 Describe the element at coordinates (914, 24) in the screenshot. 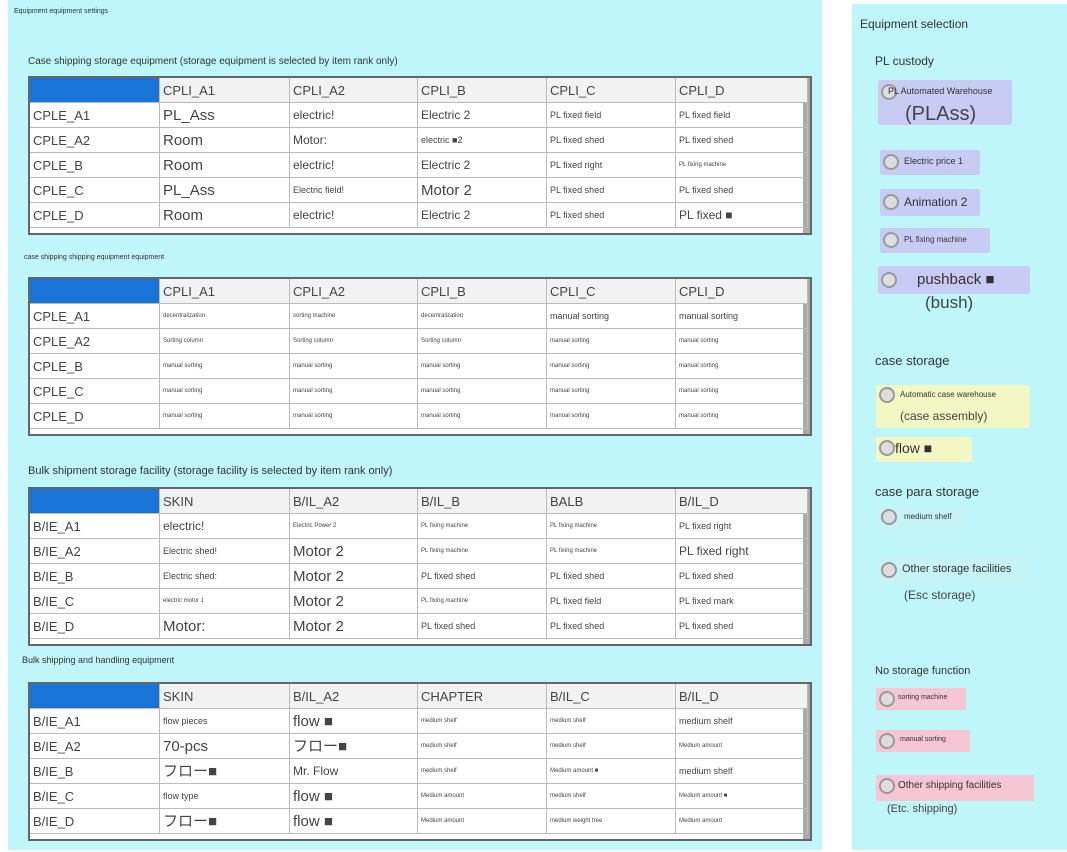

I see `selection-title: Equipment selection` at that location.